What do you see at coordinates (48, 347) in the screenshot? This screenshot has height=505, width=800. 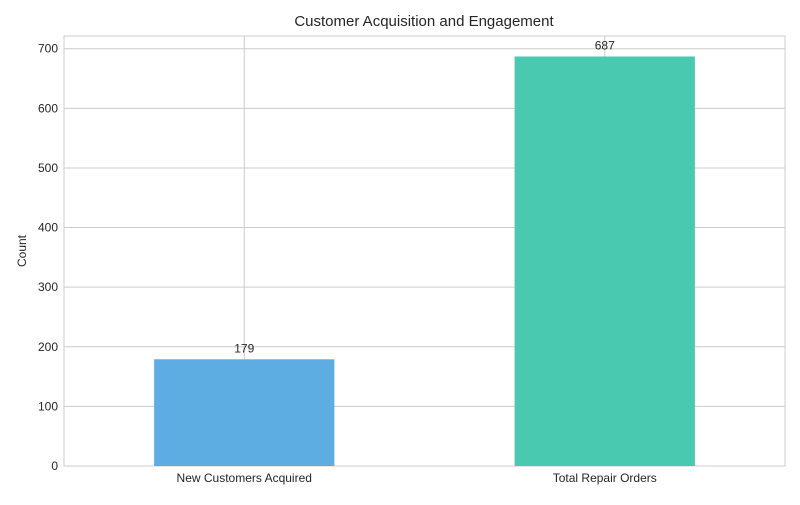 I see `y-tick-label: 200` at bounding box center [48, 347].